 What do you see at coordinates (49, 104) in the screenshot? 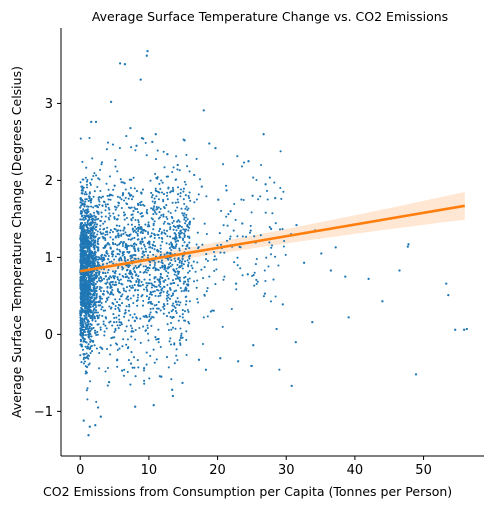
I see `y-tick-label: 3` at bounding box center [49, 104].